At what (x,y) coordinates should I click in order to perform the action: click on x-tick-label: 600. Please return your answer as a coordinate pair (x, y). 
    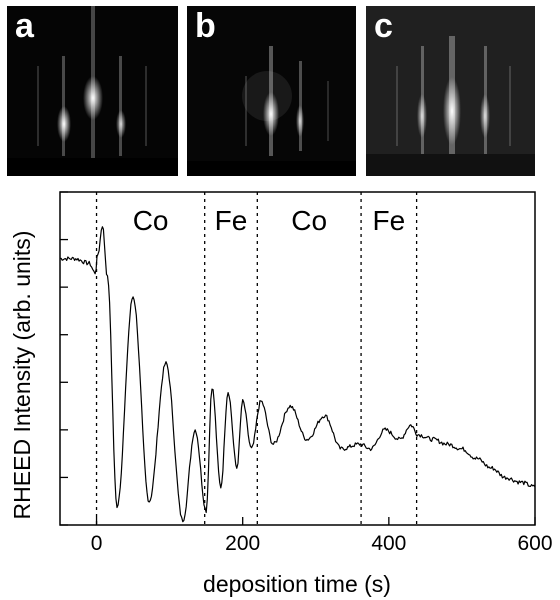
    Looking at the image, I should click on (534, 543).